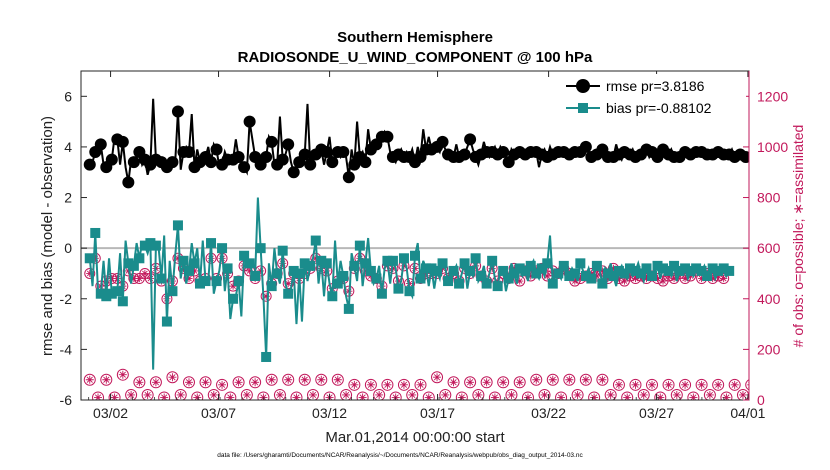 Image resolution: width=830 pixels, height=470 pixels. What do you see at coordinates (47, 236) in the screenshot?
I see `y-axis-left-label: rmse and bias (model - observation)` at bounding box center [47, 236].